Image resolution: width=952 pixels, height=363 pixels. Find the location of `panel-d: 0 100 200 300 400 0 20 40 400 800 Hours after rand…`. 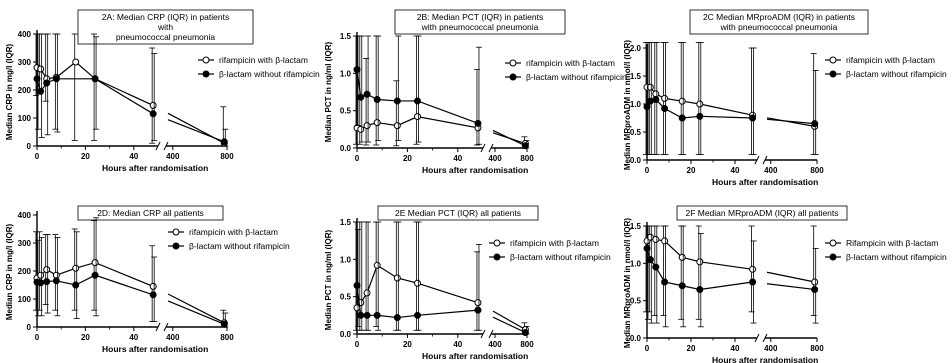

panel-d: 0 100 200 300 400 0 20 40 400 800 Hours after rand… is located at coordinates (147, 279).